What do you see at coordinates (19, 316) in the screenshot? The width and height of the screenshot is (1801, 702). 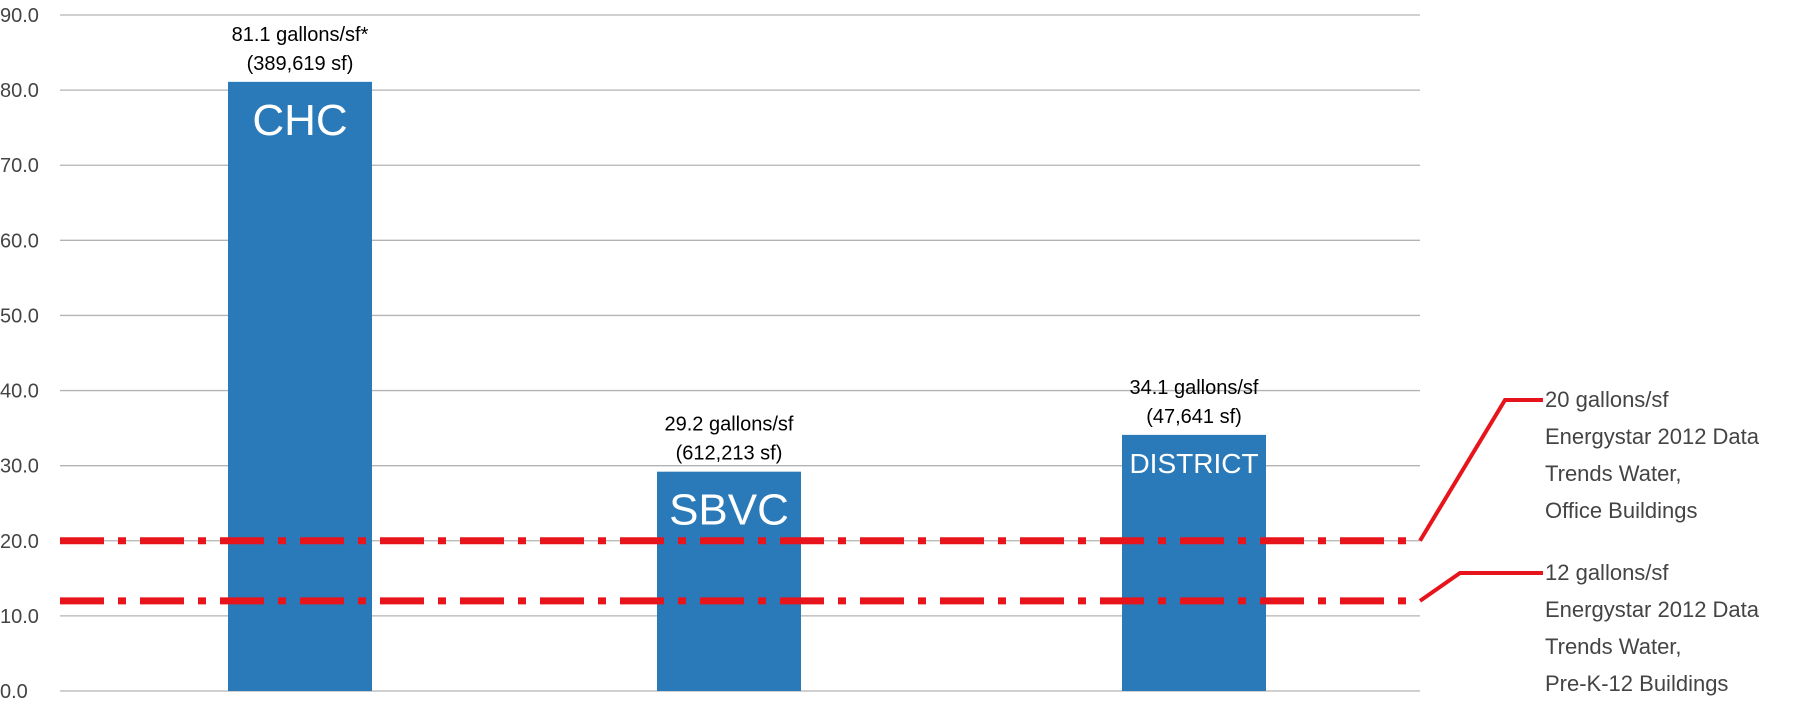 I see `y-tick-label: 50.0` at bounding box center [19, 316].